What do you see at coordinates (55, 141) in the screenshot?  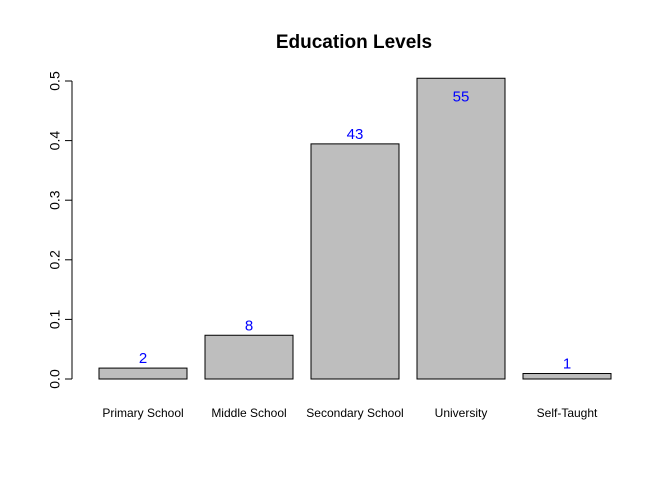 I see `y-tick-label: 0.4` at bounding box center [55, 141].